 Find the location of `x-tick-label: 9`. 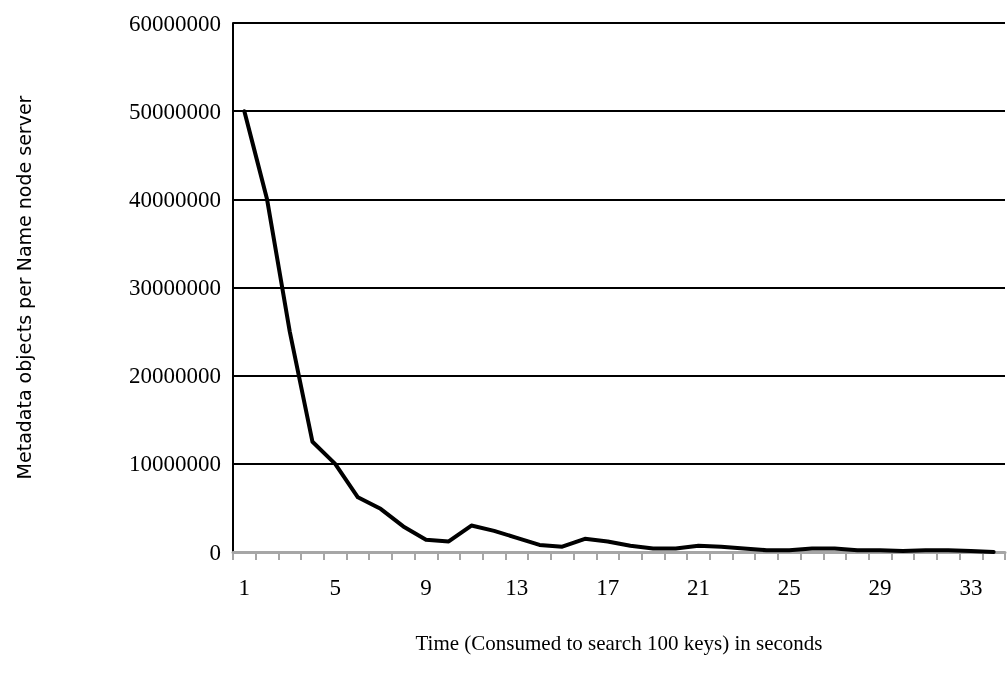

x-tick-label: 9 is located at coordinates (426, 587).